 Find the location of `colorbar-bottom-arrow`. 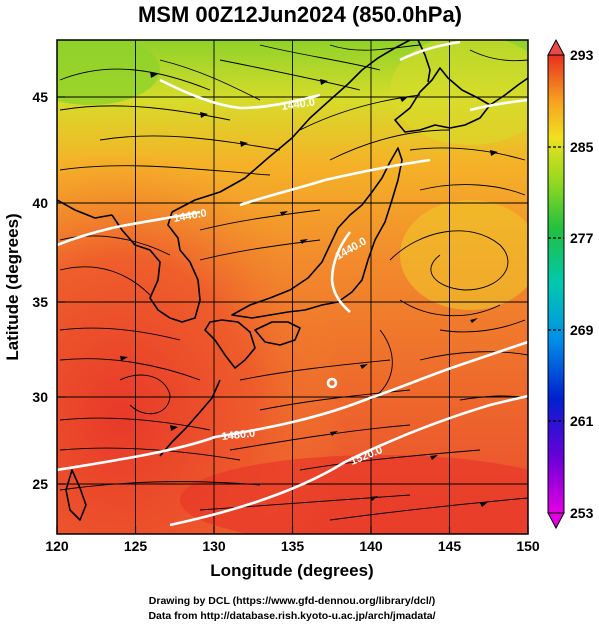

colorbar-bottom-arrow is located at coordinates (556, 521).